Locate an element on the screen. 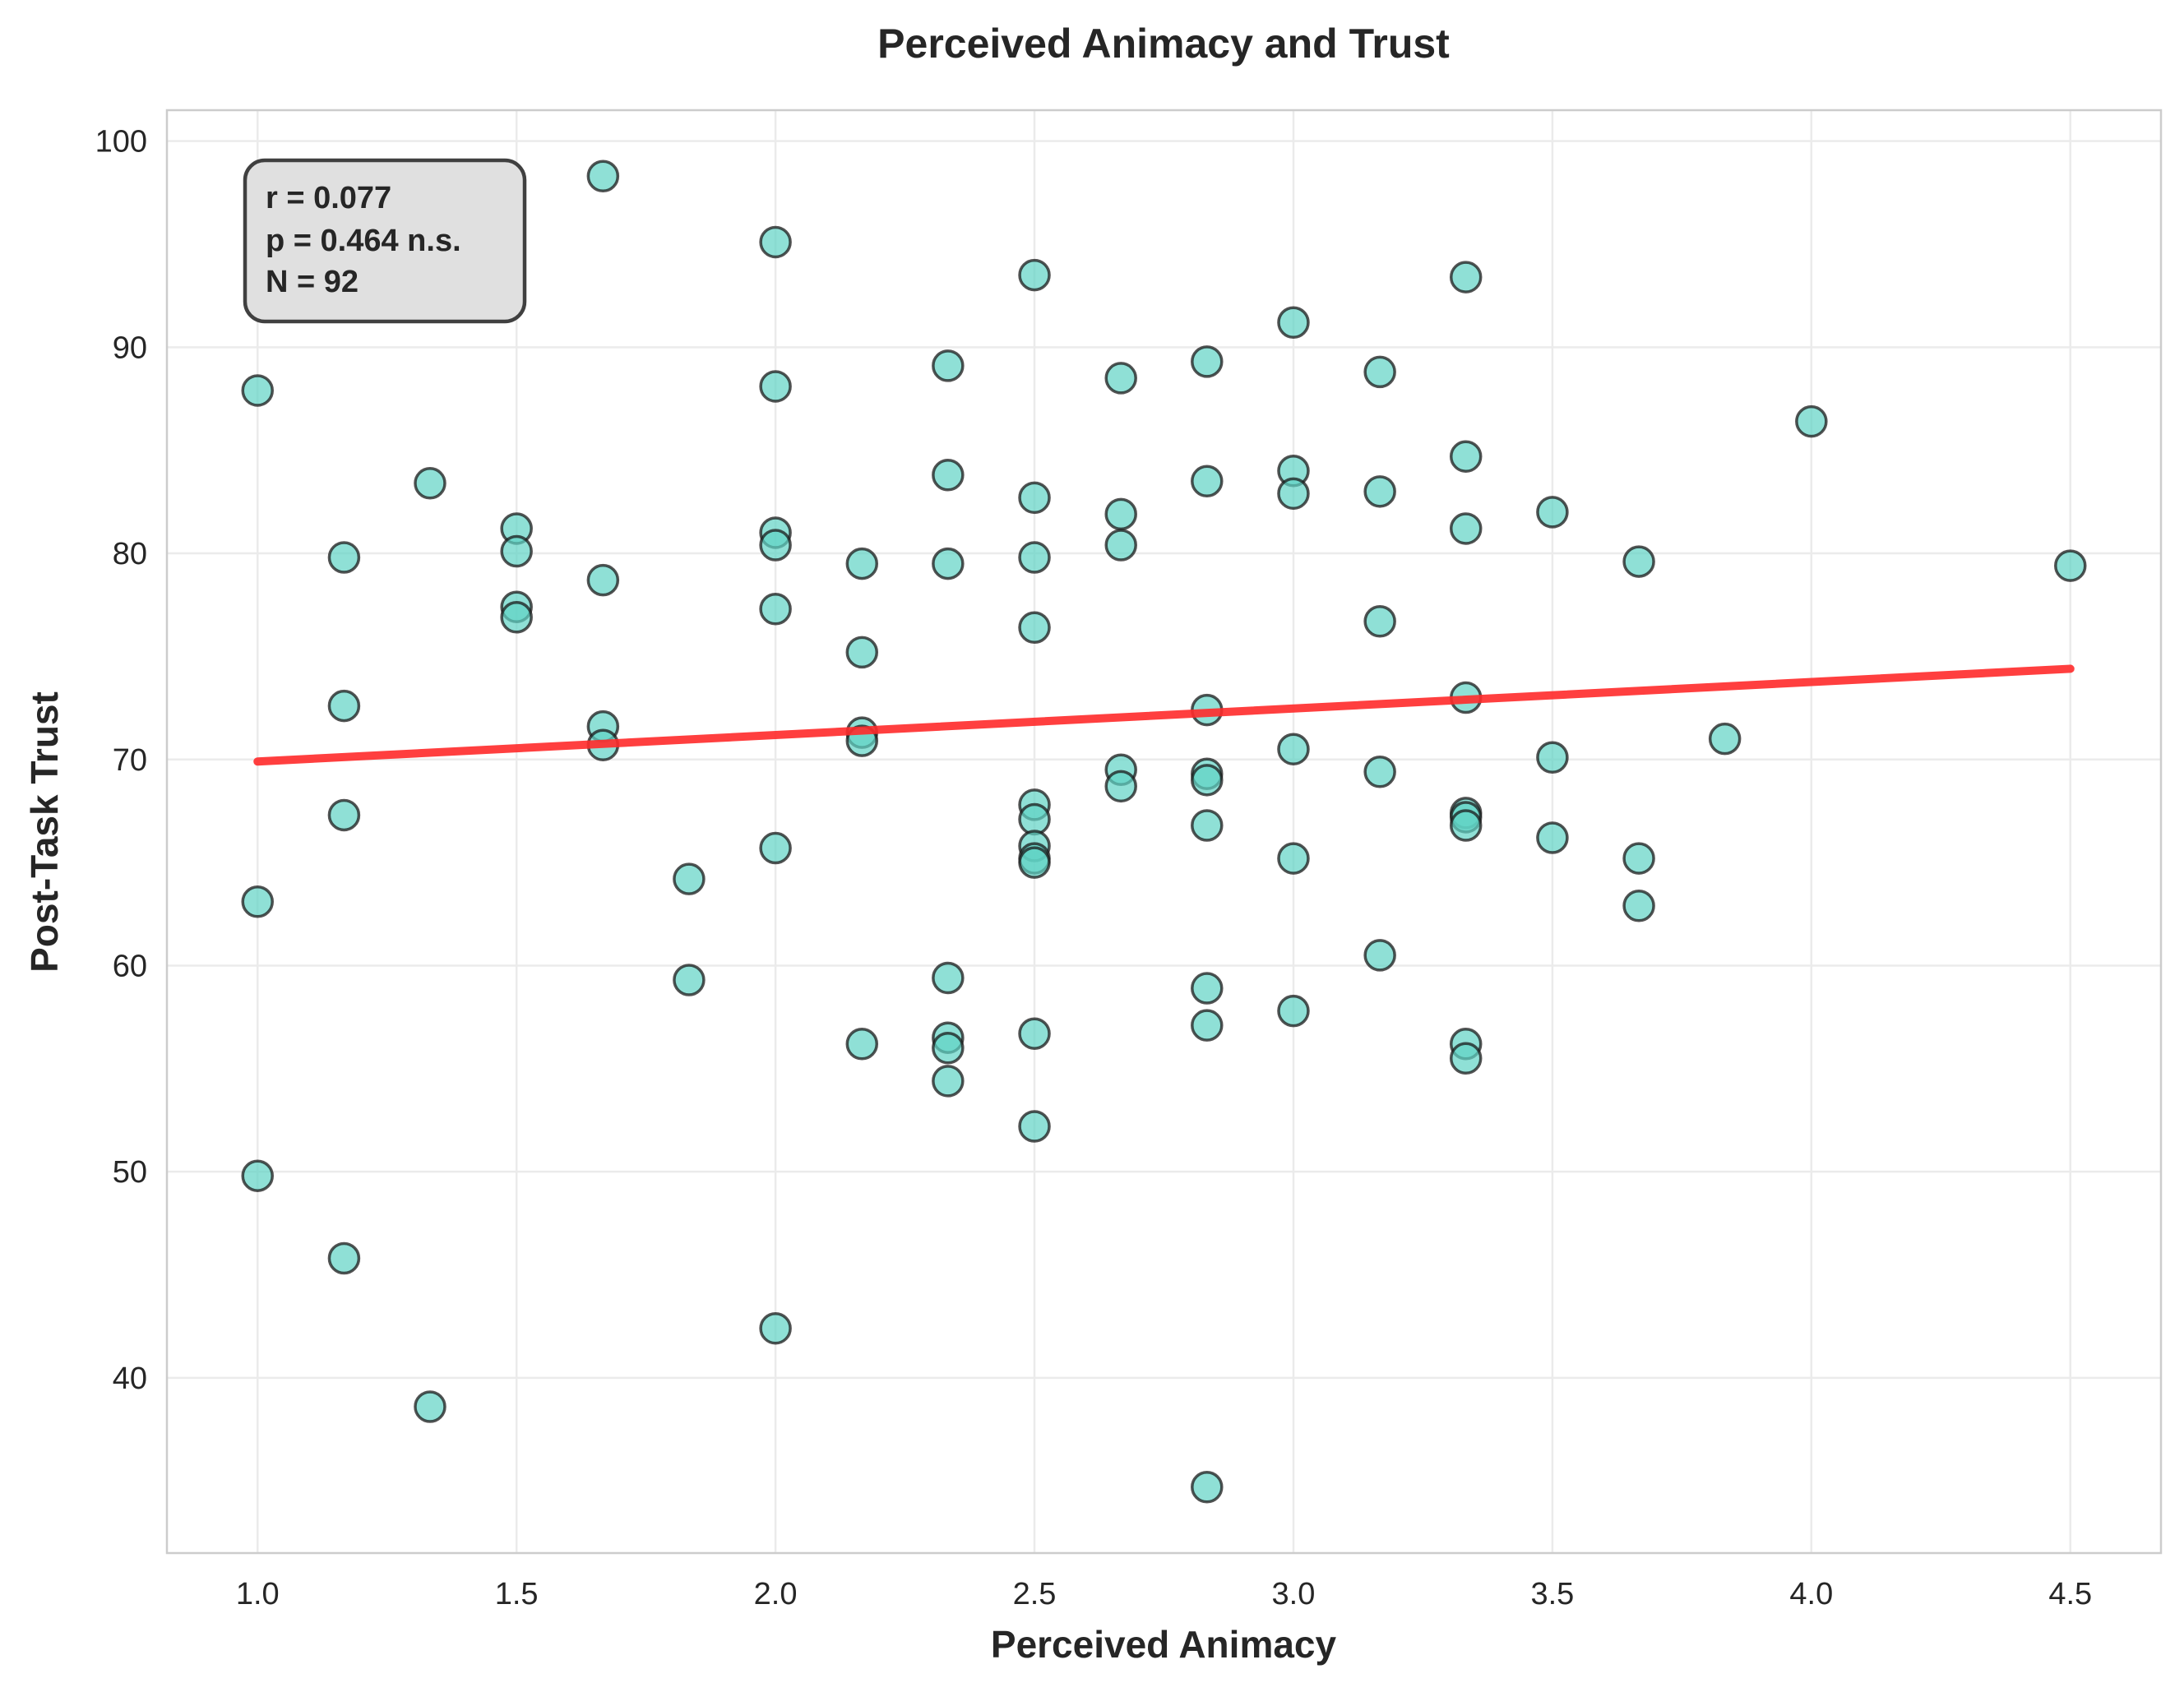 The width and height of the screenshot is (2184, 1692). stats-box-background is located at coordinates (385, 241).